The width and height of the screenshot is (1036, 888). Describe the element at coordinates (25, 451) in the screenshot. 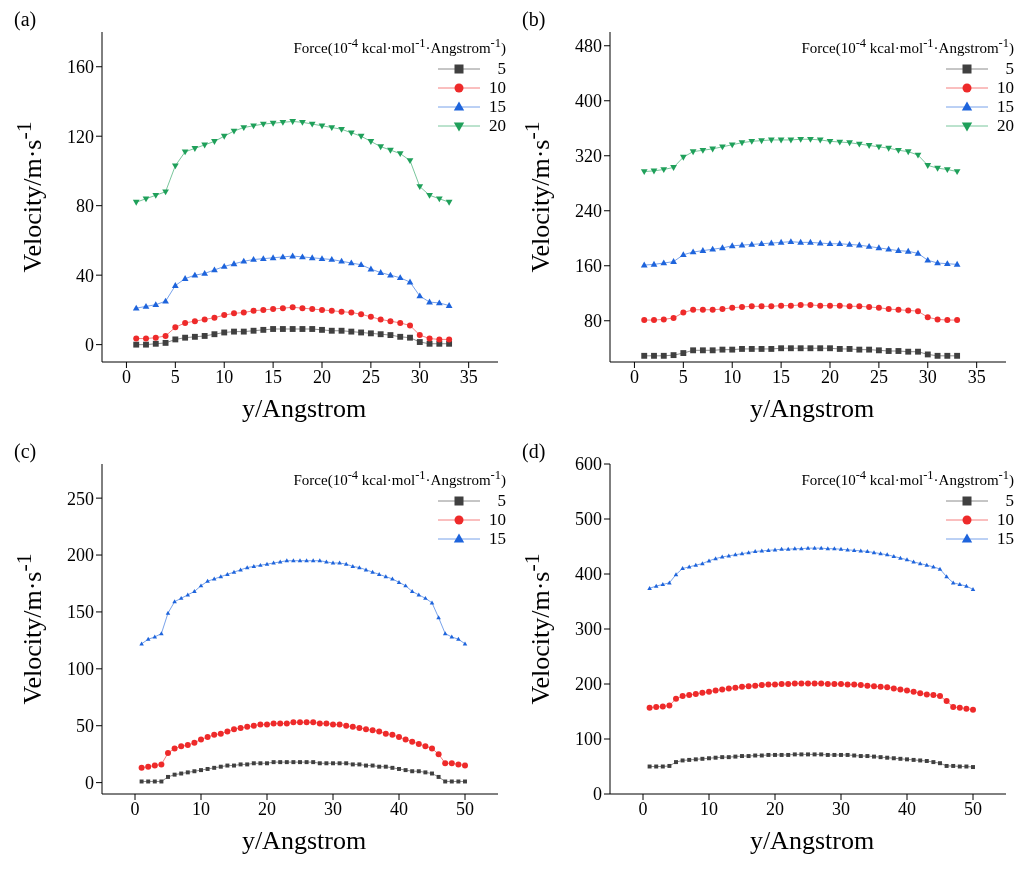

I see `chart-title: (c)` at that location.